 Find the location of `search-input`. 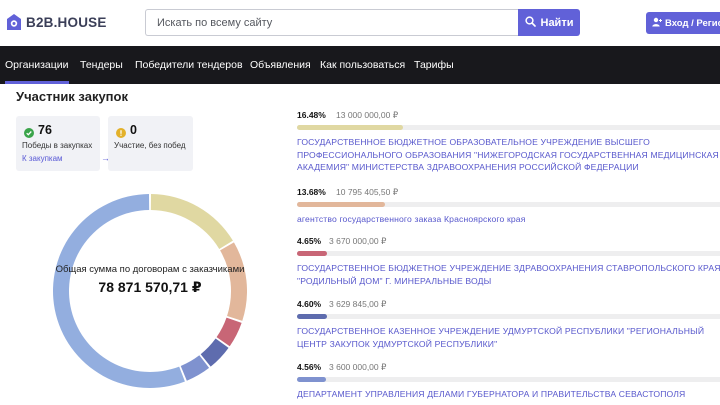

search-input is located at coordinates (332, 22).